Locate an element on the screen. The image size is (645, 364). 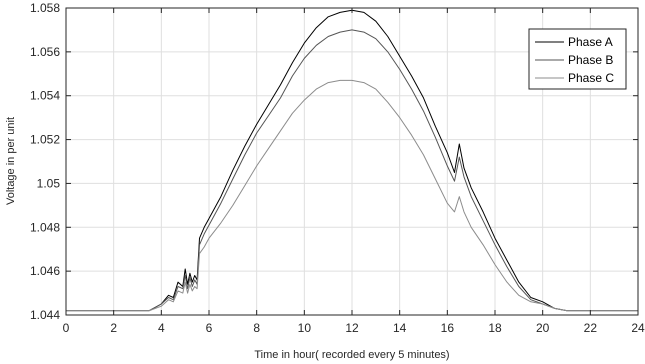
y-tick-label: 1.05 is located at coordinates (49, 183).